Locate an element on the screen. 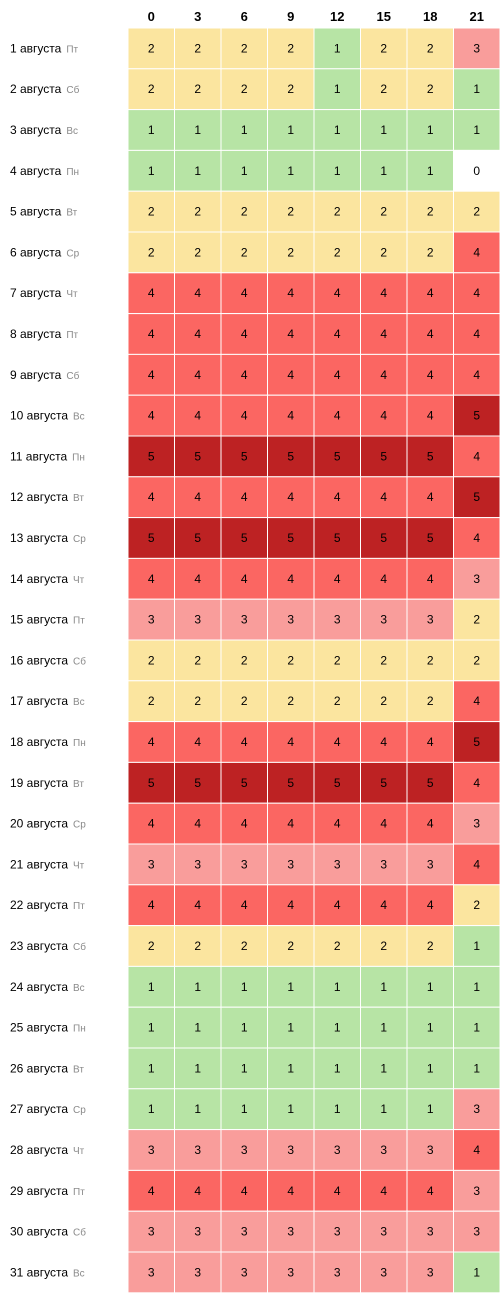 The width and height of the screenshot is (504, 1300). row-day-label: Чт is located at coordinates (79, 580).